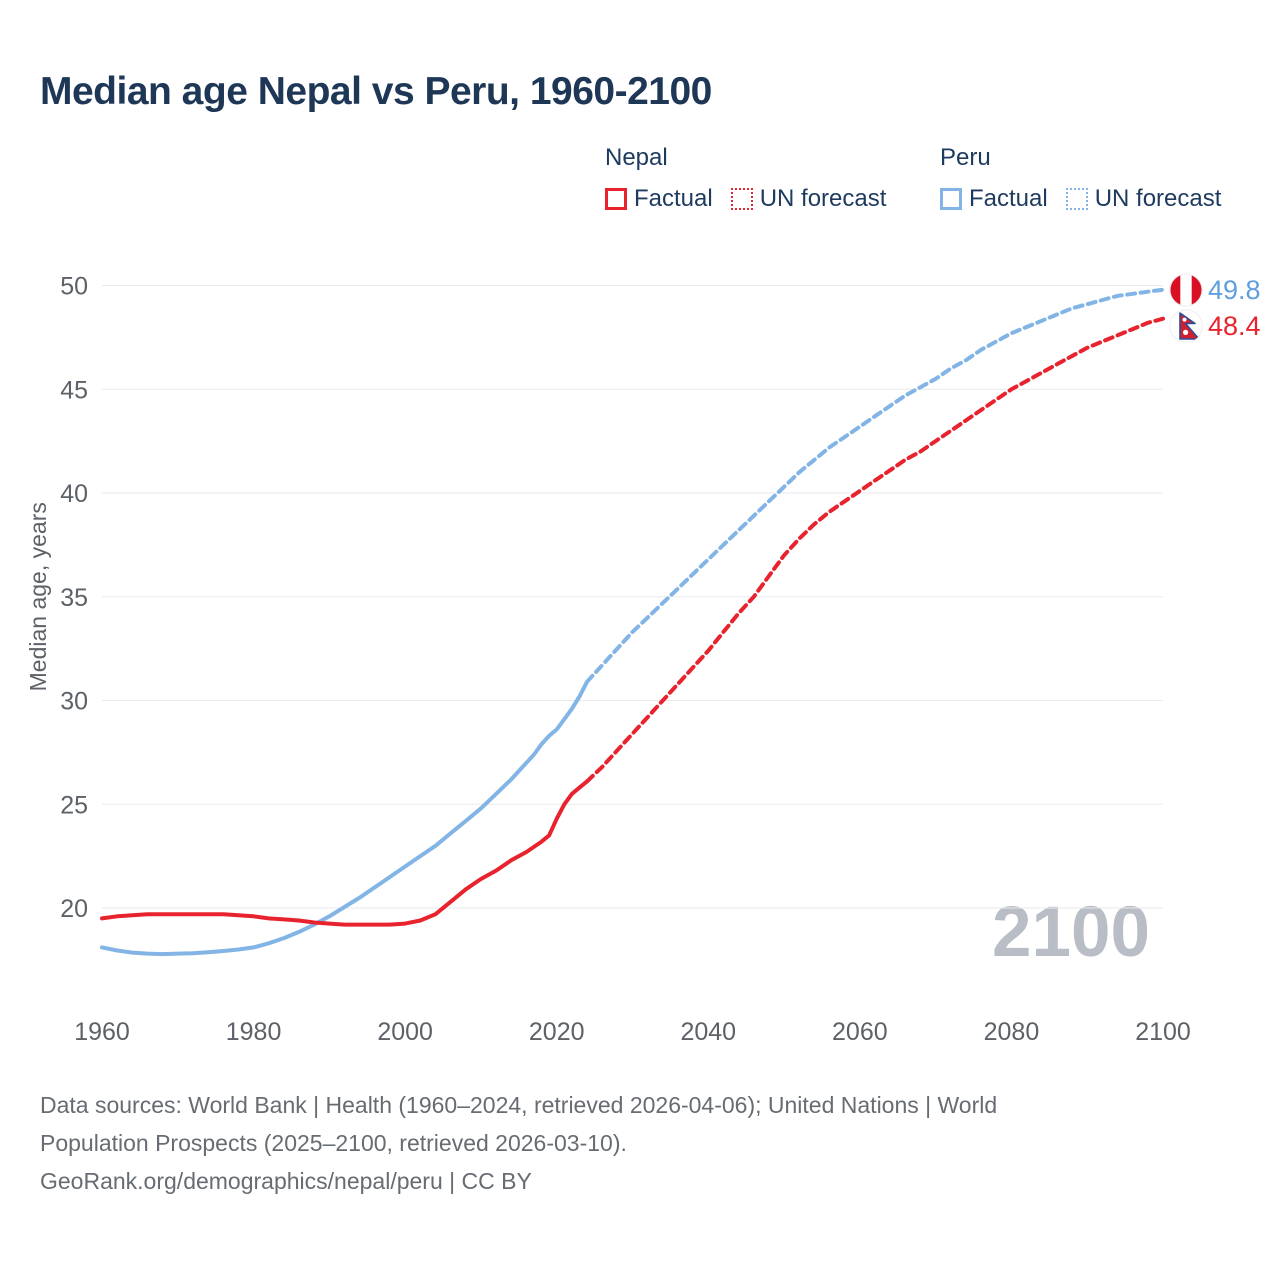  What do you see at coordinates (1234, 290) in the screenshot?
I see `peru-end-value: 49.8` at bounding box center [1234, 290].